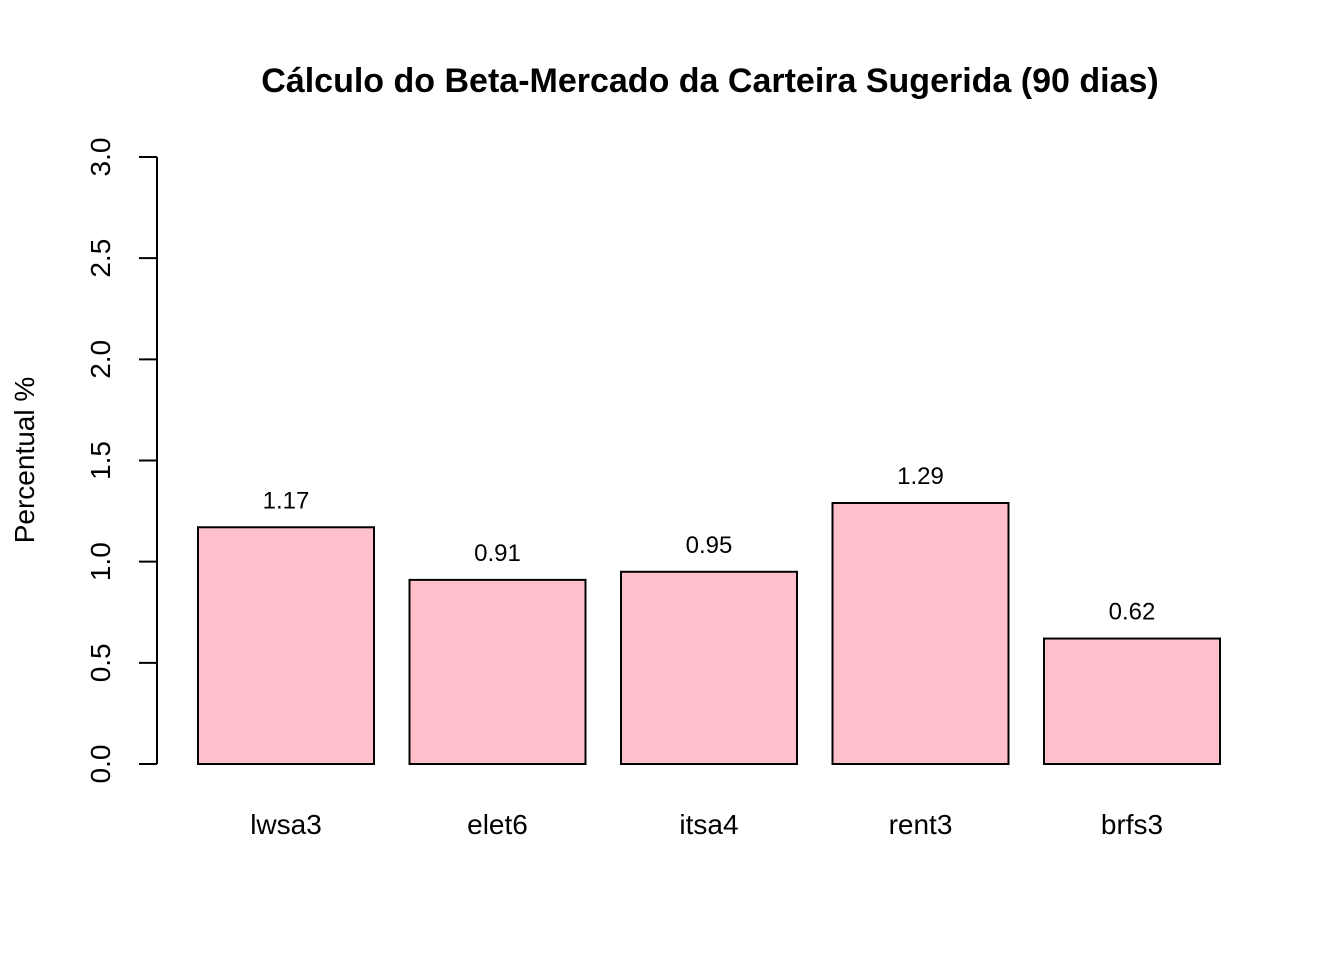 This screenshot has height=960, width=1344. Describe the element at coordinates (920, 476) in the screenshot. I see `bar-value-label: 1.29` at that location.